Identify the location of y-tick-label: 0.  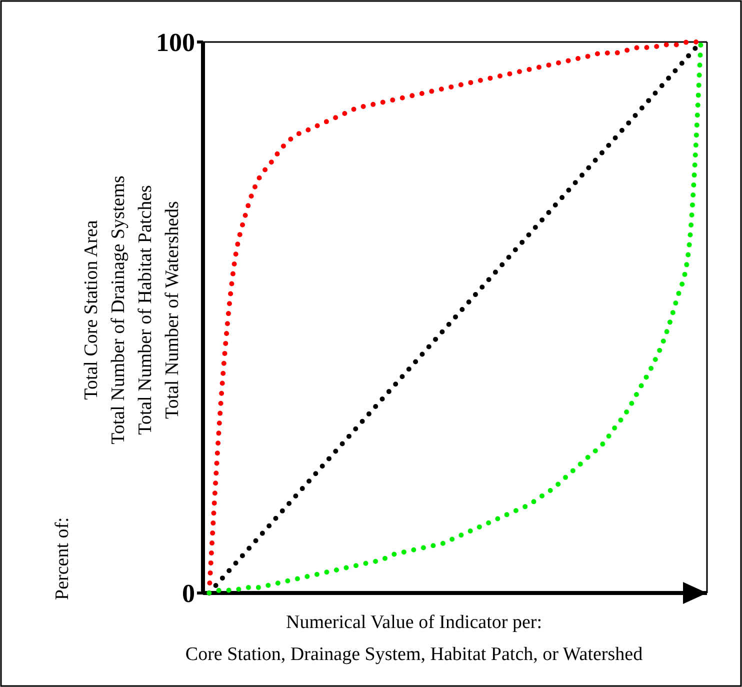
(188, 593).